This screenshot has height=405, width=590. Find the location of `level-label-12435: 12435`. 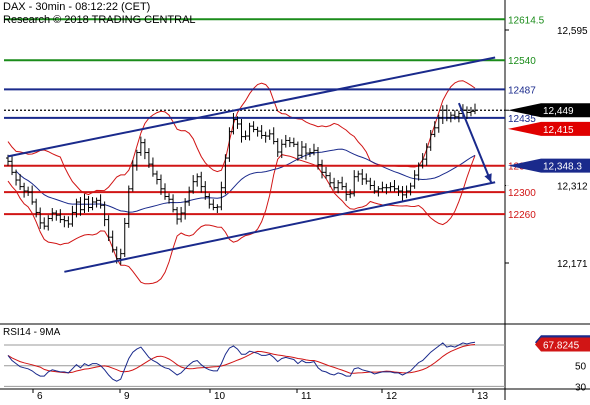

level-label-12435: 12435 is located at coordinates (522, 119).